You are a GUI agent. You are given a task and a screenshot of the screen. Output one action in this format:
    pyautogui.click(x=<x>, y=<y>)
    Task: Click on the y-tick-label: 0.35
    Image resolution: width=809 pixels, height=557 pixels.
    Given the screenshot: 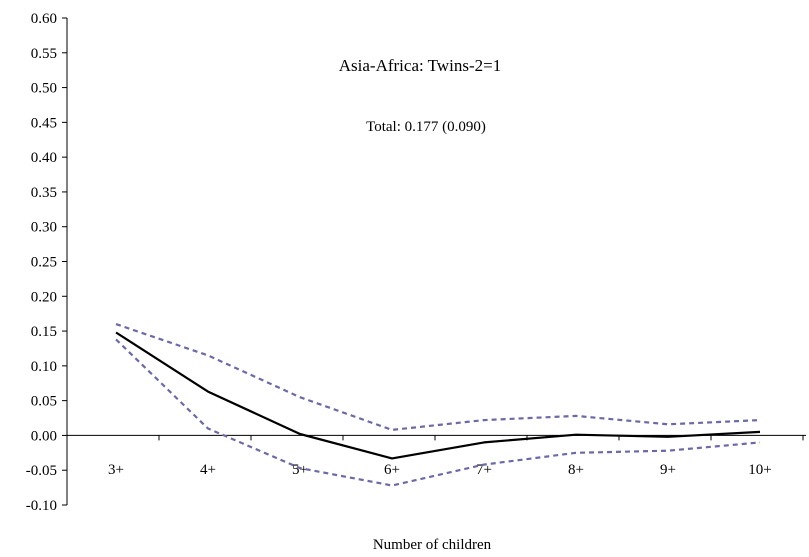 What is the action you would take?
    pyautogui.click(x=44, y=193)
    